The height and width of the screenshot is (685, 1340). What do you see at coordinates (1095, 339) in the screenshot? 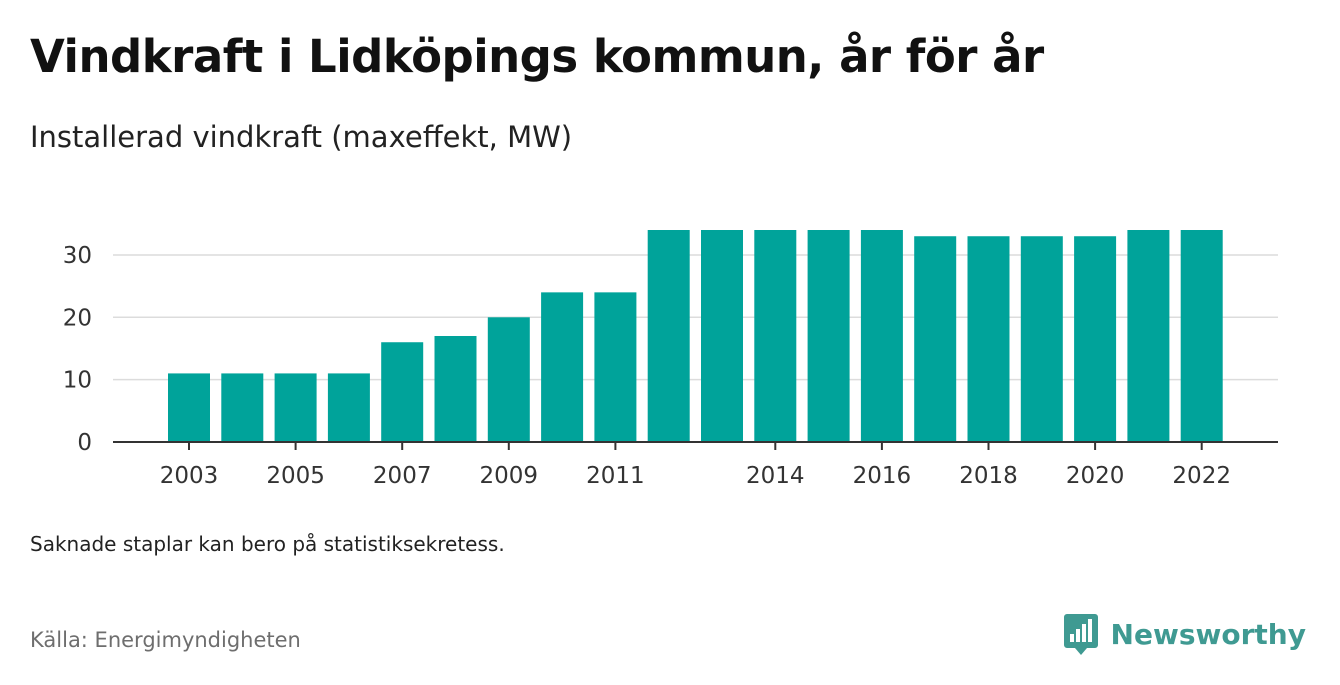
I see `bar-2020` at bounding box center [1095, 339].